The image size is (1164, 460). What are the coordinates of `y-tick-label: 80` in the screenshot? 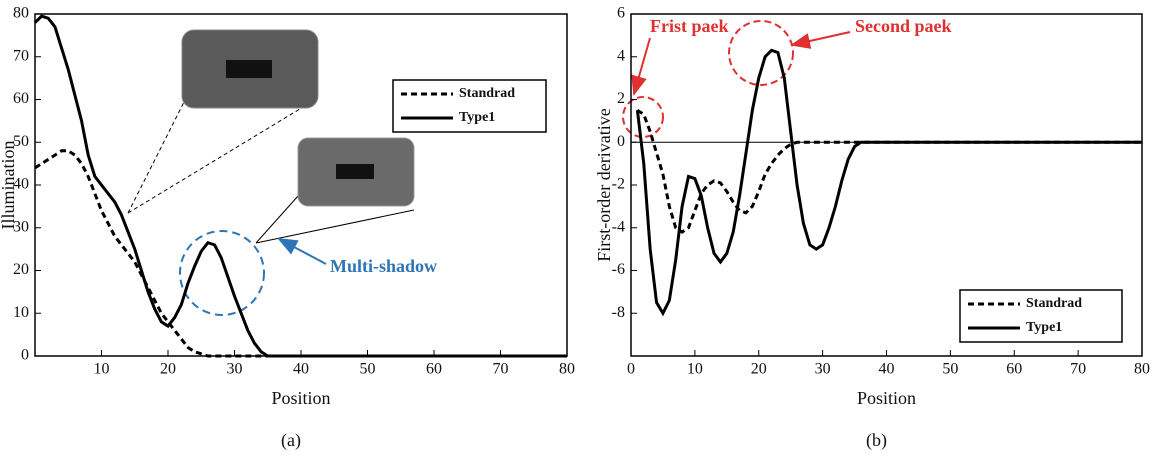 It's located at (21, 13).